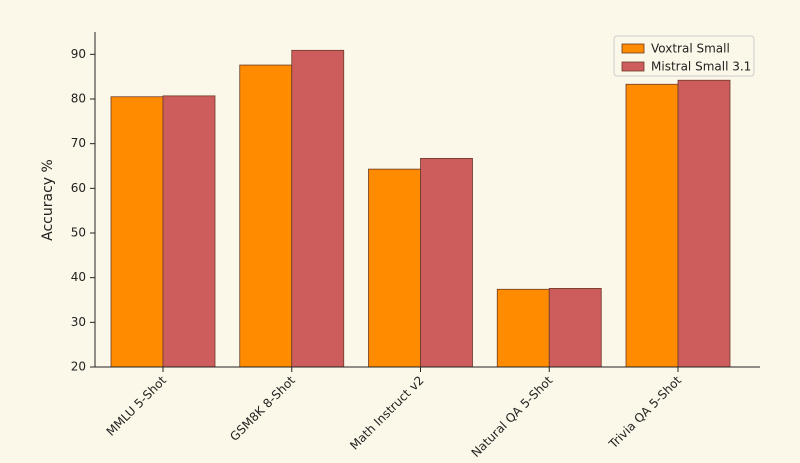 The height and width of the screenshot is (463, 800). What do you see at coordinates (512, 416) in the screenshot?
I see `x-tick-label: Natural QA 5-Shot` at bounding box center [512, 416].